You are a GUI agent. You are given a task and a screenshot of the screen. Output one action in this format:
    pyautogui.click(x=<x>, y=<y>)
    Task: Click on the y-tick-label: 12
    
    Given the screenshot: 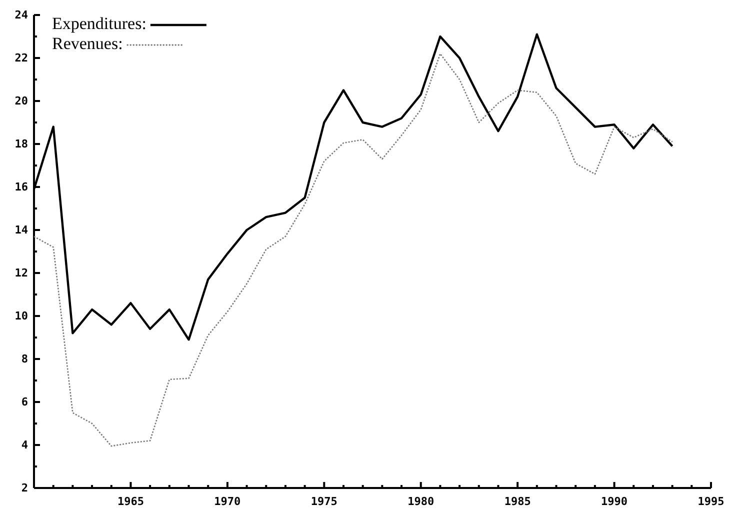 What is the action you would take?
    pyautogui.click(x=21, y=273)
    